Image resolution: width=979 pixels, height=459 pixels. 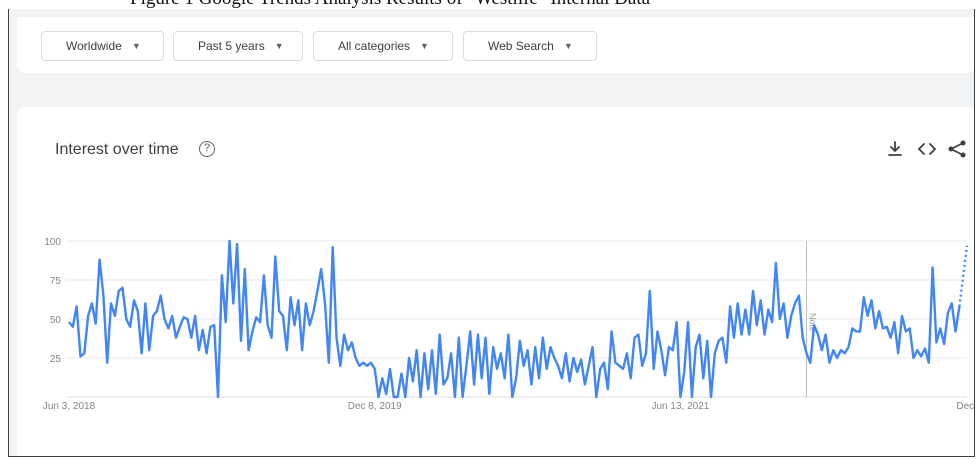 What do you see at coordinates (965, 406) in the screenshot?
I see `x-tick-label: Dec 18, 2022` at bounding box center [965, 406].